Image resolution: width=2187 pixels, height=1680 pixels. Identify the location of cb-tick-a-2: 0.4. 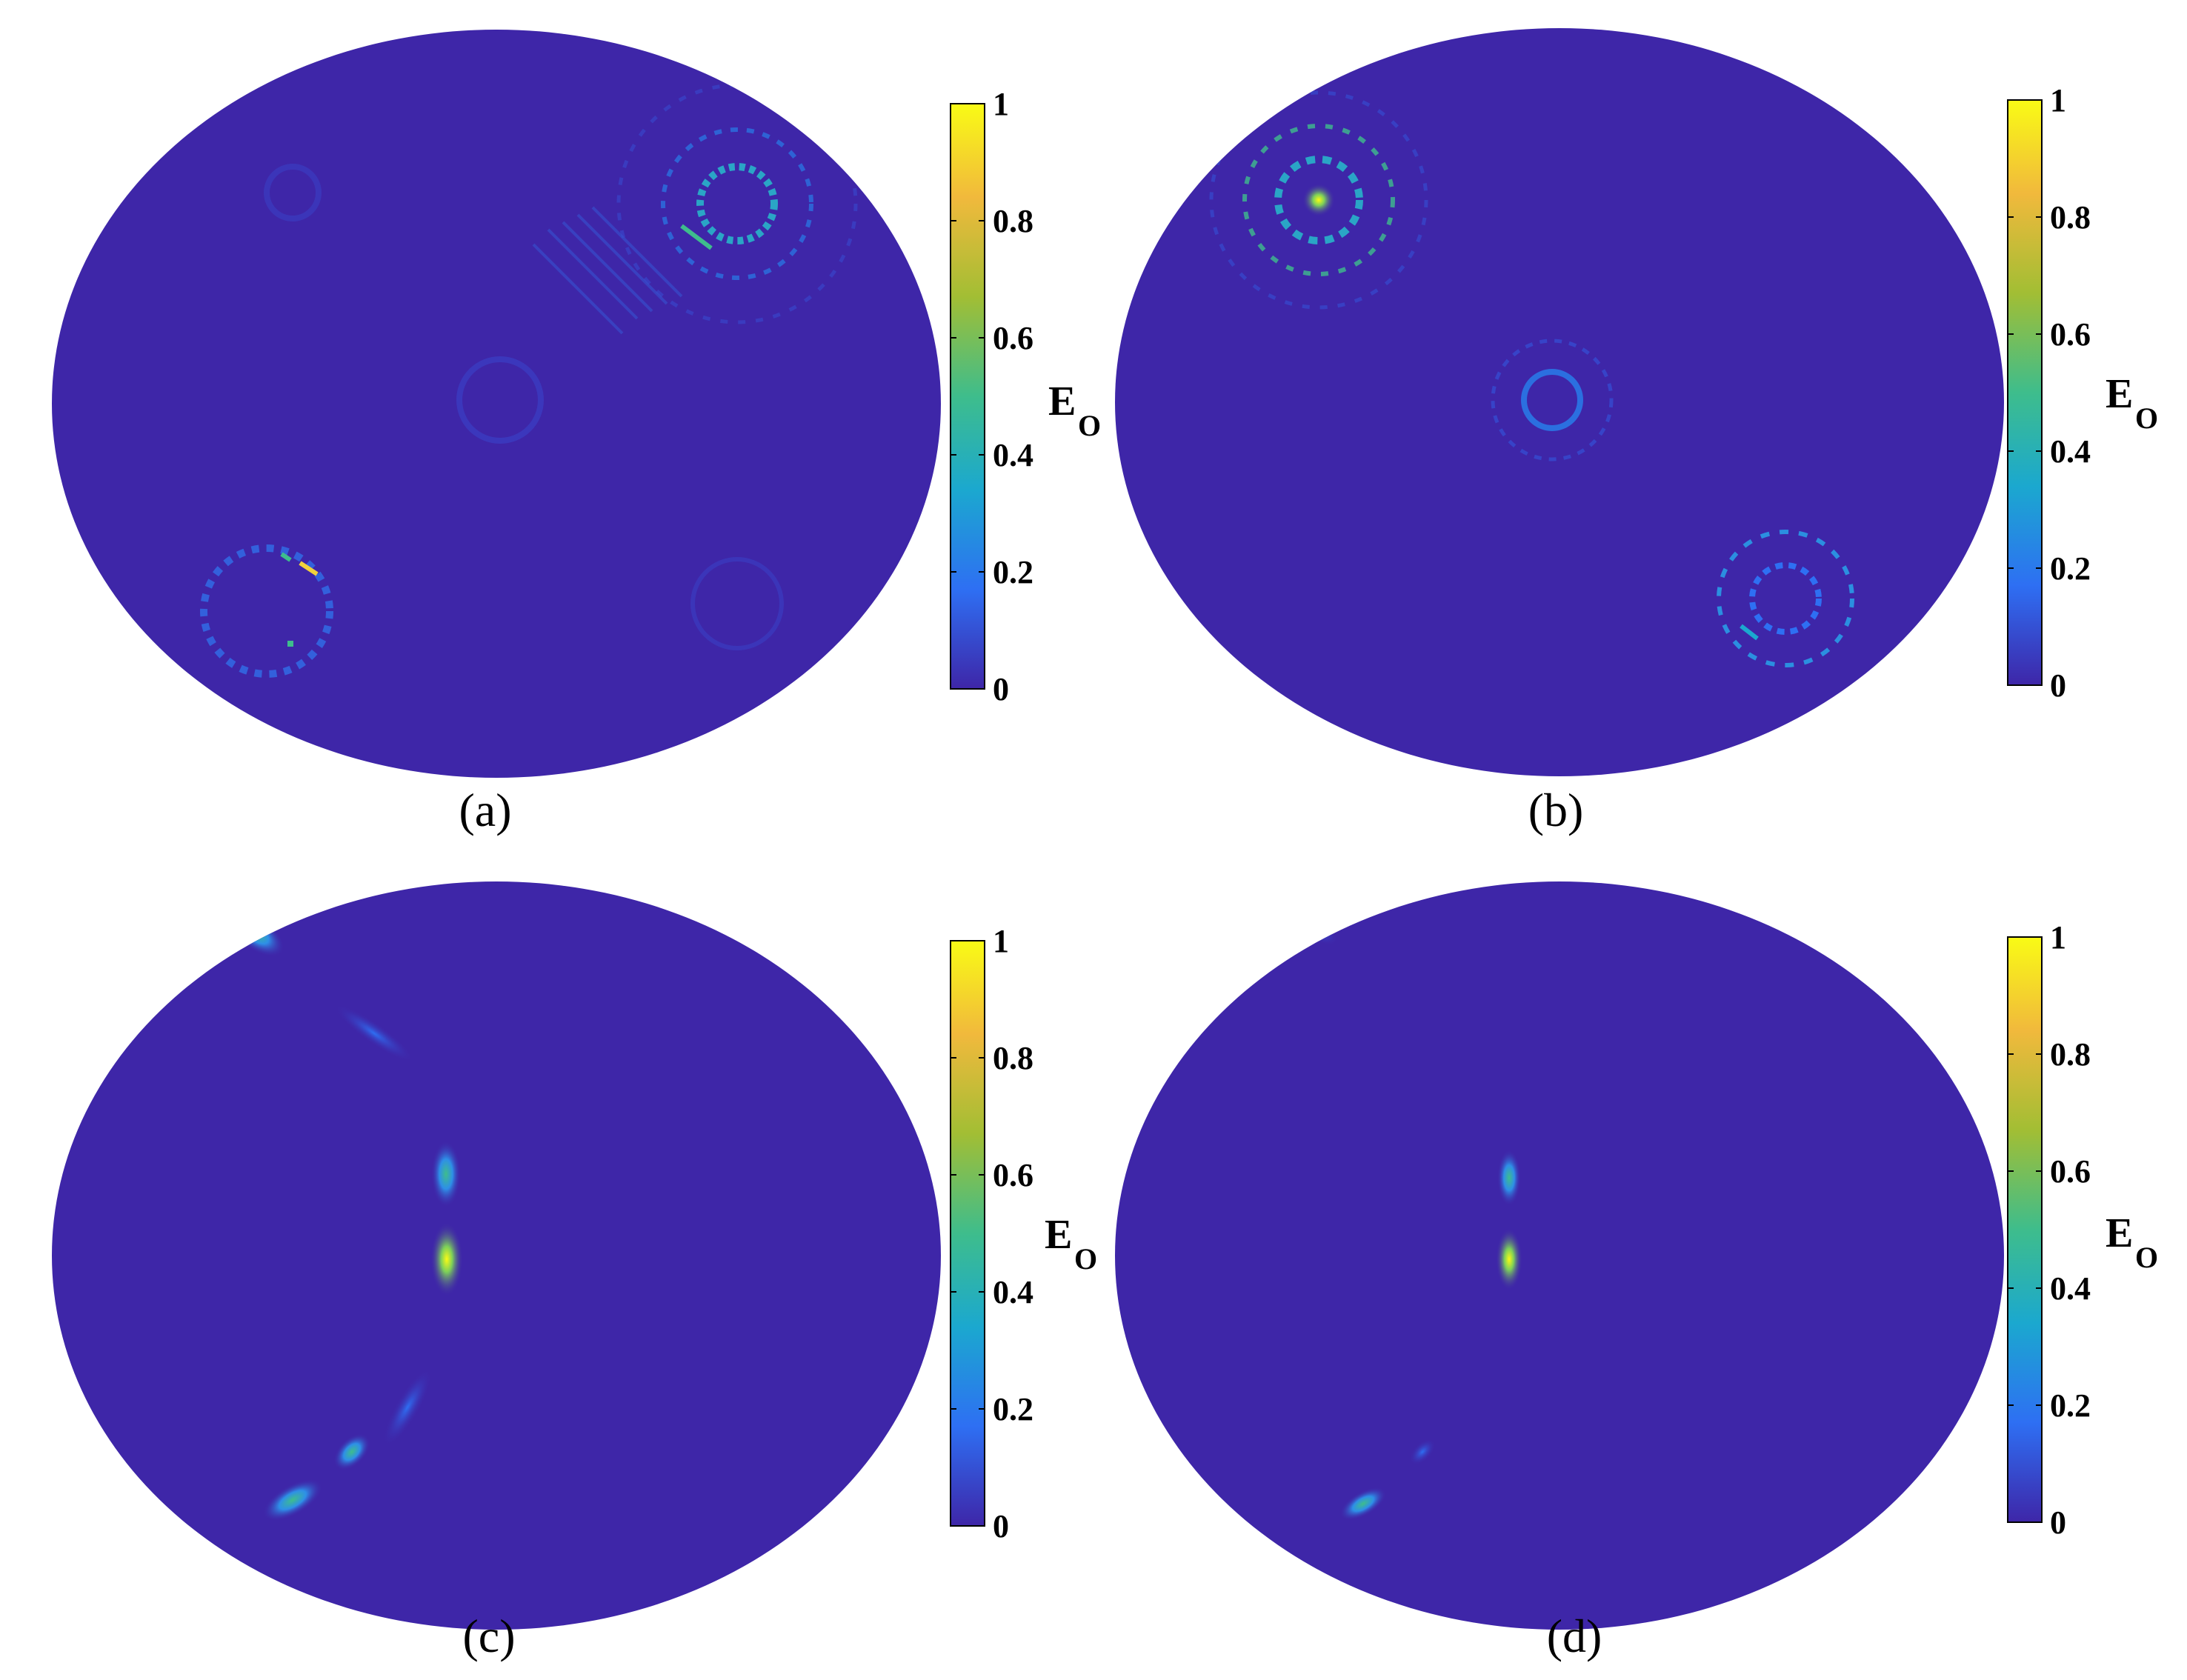
(1013, 455).